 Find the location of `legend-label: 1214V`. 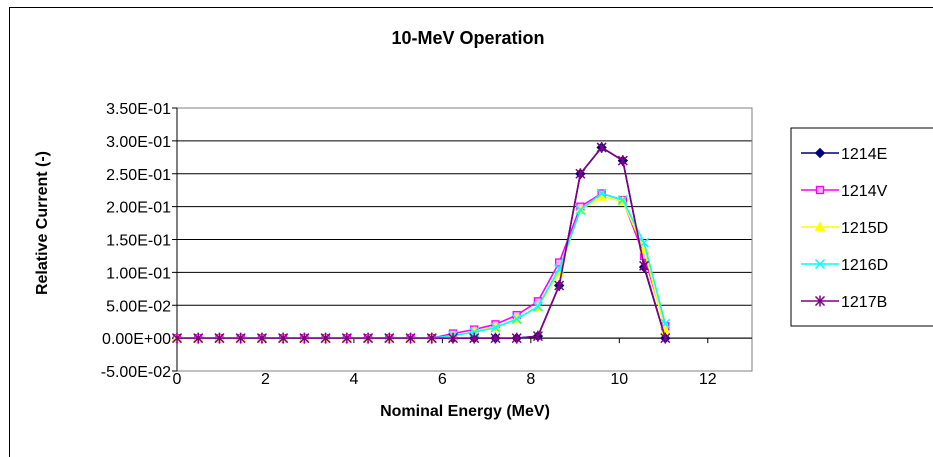

legend-label: 1214V is located at coordinates (864, 191).